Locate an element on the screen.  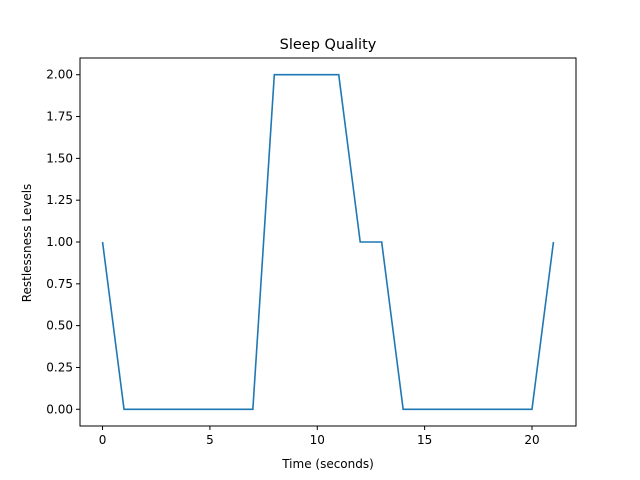
y-tick-label: 1.00 is located at coordinates (59, 242).